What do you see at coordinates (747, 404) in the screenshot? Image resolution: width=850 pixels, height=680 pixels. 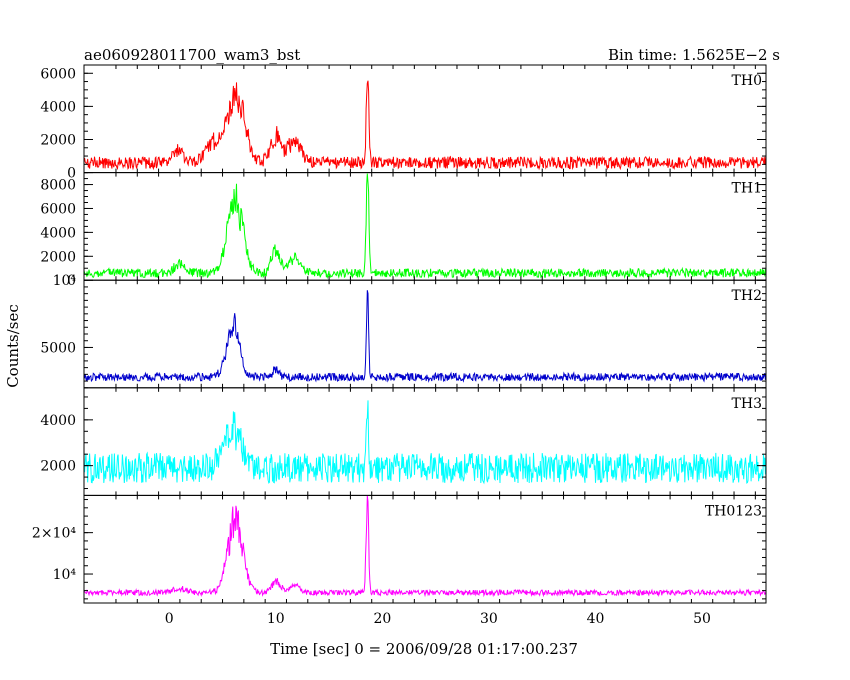 I see `panel-name-label: TH3` at bounding box center [747, 404].